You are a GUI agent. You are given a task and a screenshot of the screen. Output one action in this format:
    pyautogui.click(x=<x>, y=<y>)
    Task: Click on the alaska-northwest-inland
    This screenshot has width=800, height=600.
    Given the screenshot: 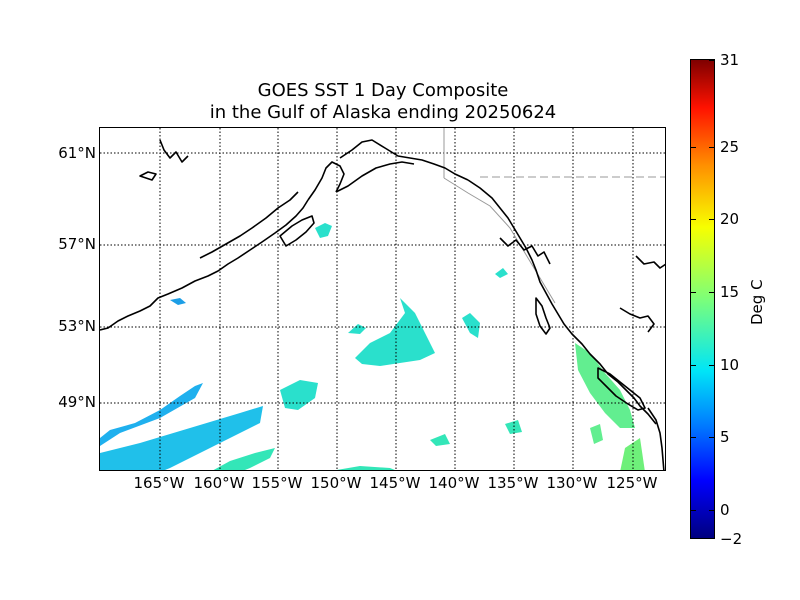 What is the action you would take?
    pyautogui.click(x=148, y=176)
    